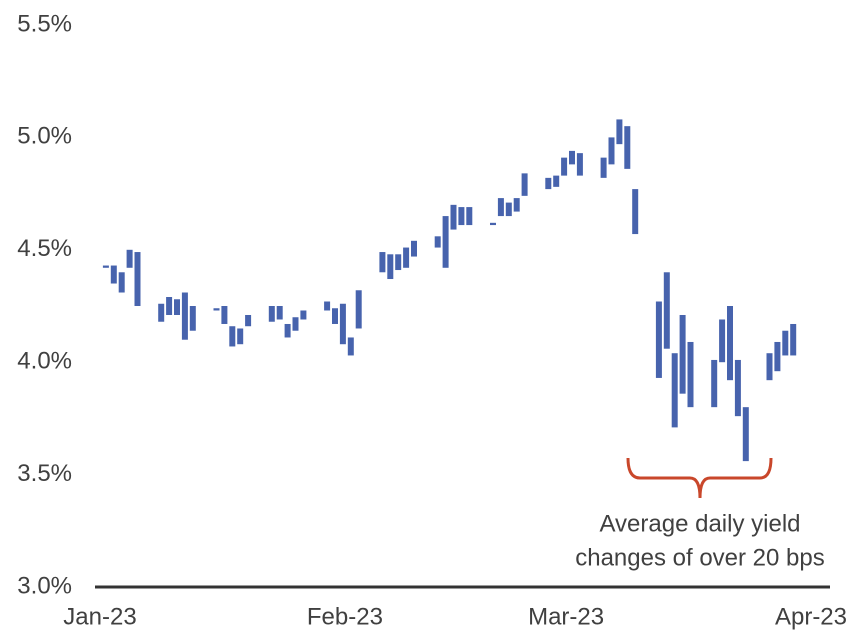  What do you see at coordinates (566, 616) in the screenshot?
I see `x-tick-label: Mar-23` at bounding box center [566, 616].